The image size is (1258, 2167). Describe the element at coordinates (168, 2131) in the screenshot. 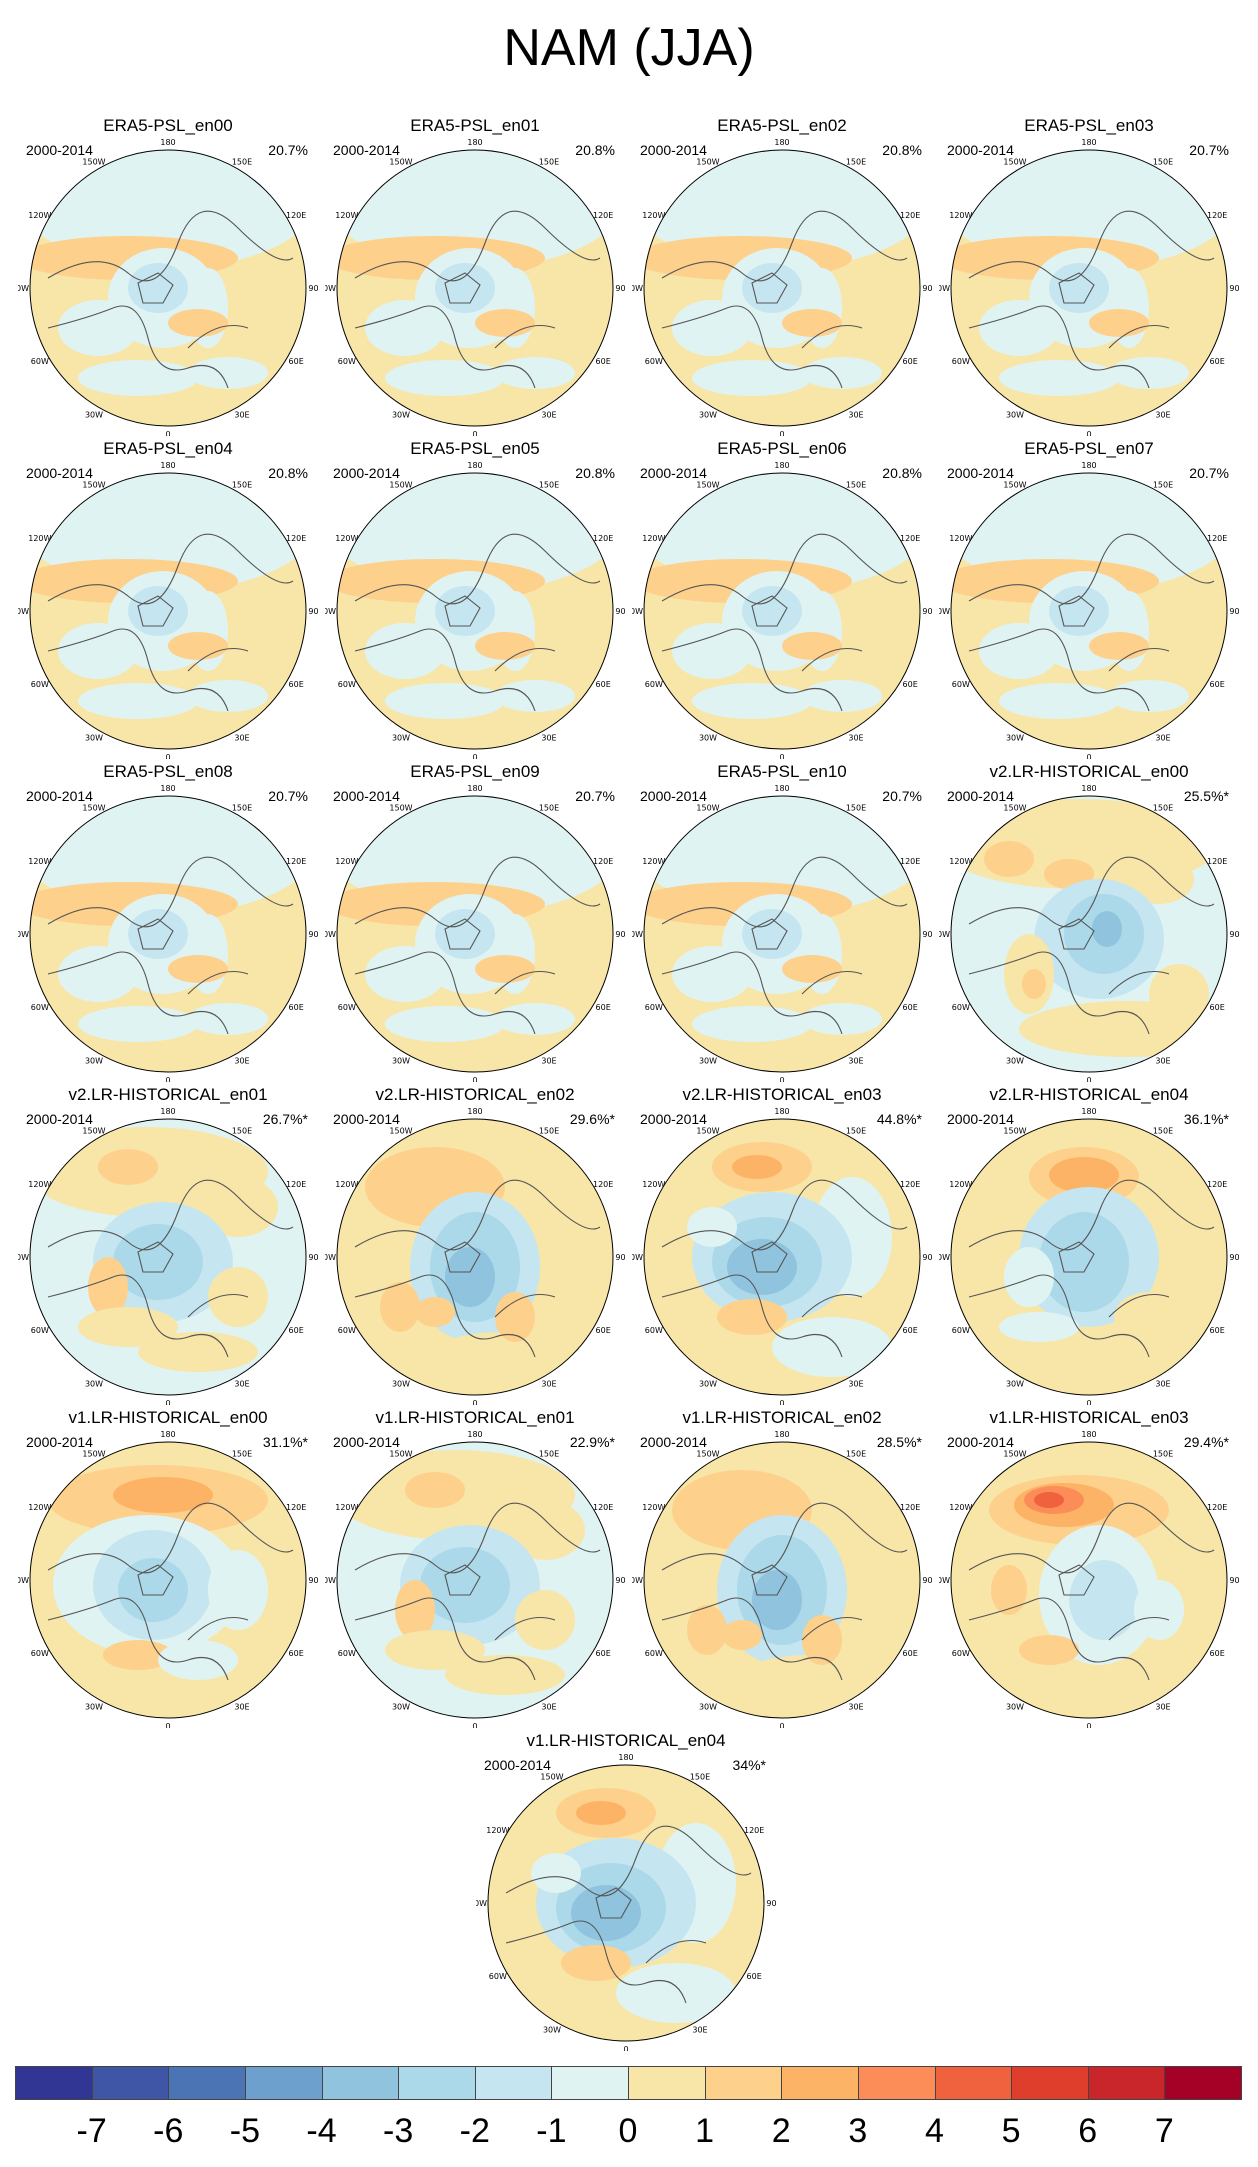

I see `colorbar-tick-label: -6` at that location.